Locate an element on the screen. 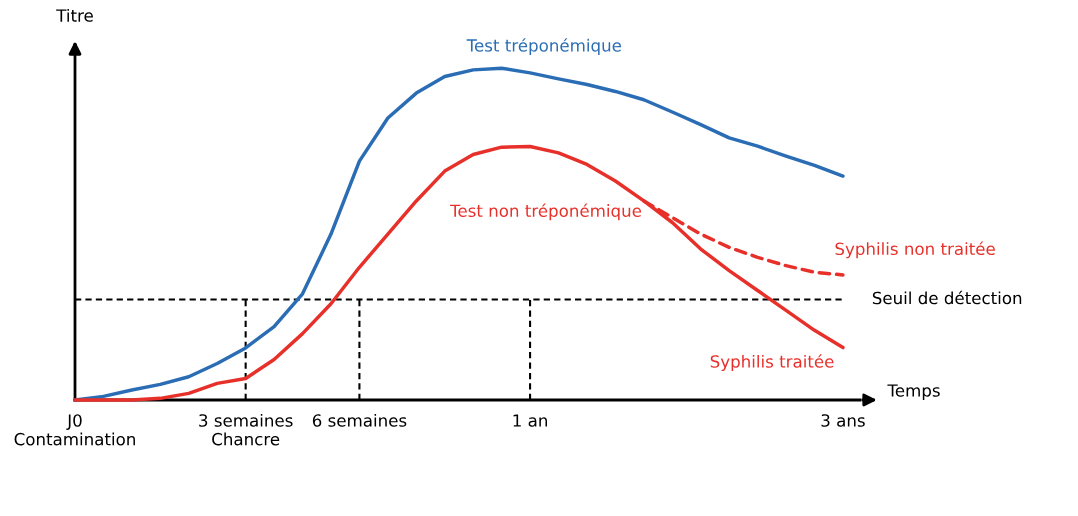 The height and width of the screenshot is (516, 1078). series-label: Syphilis non traitée is located at coordinates (915, 250).